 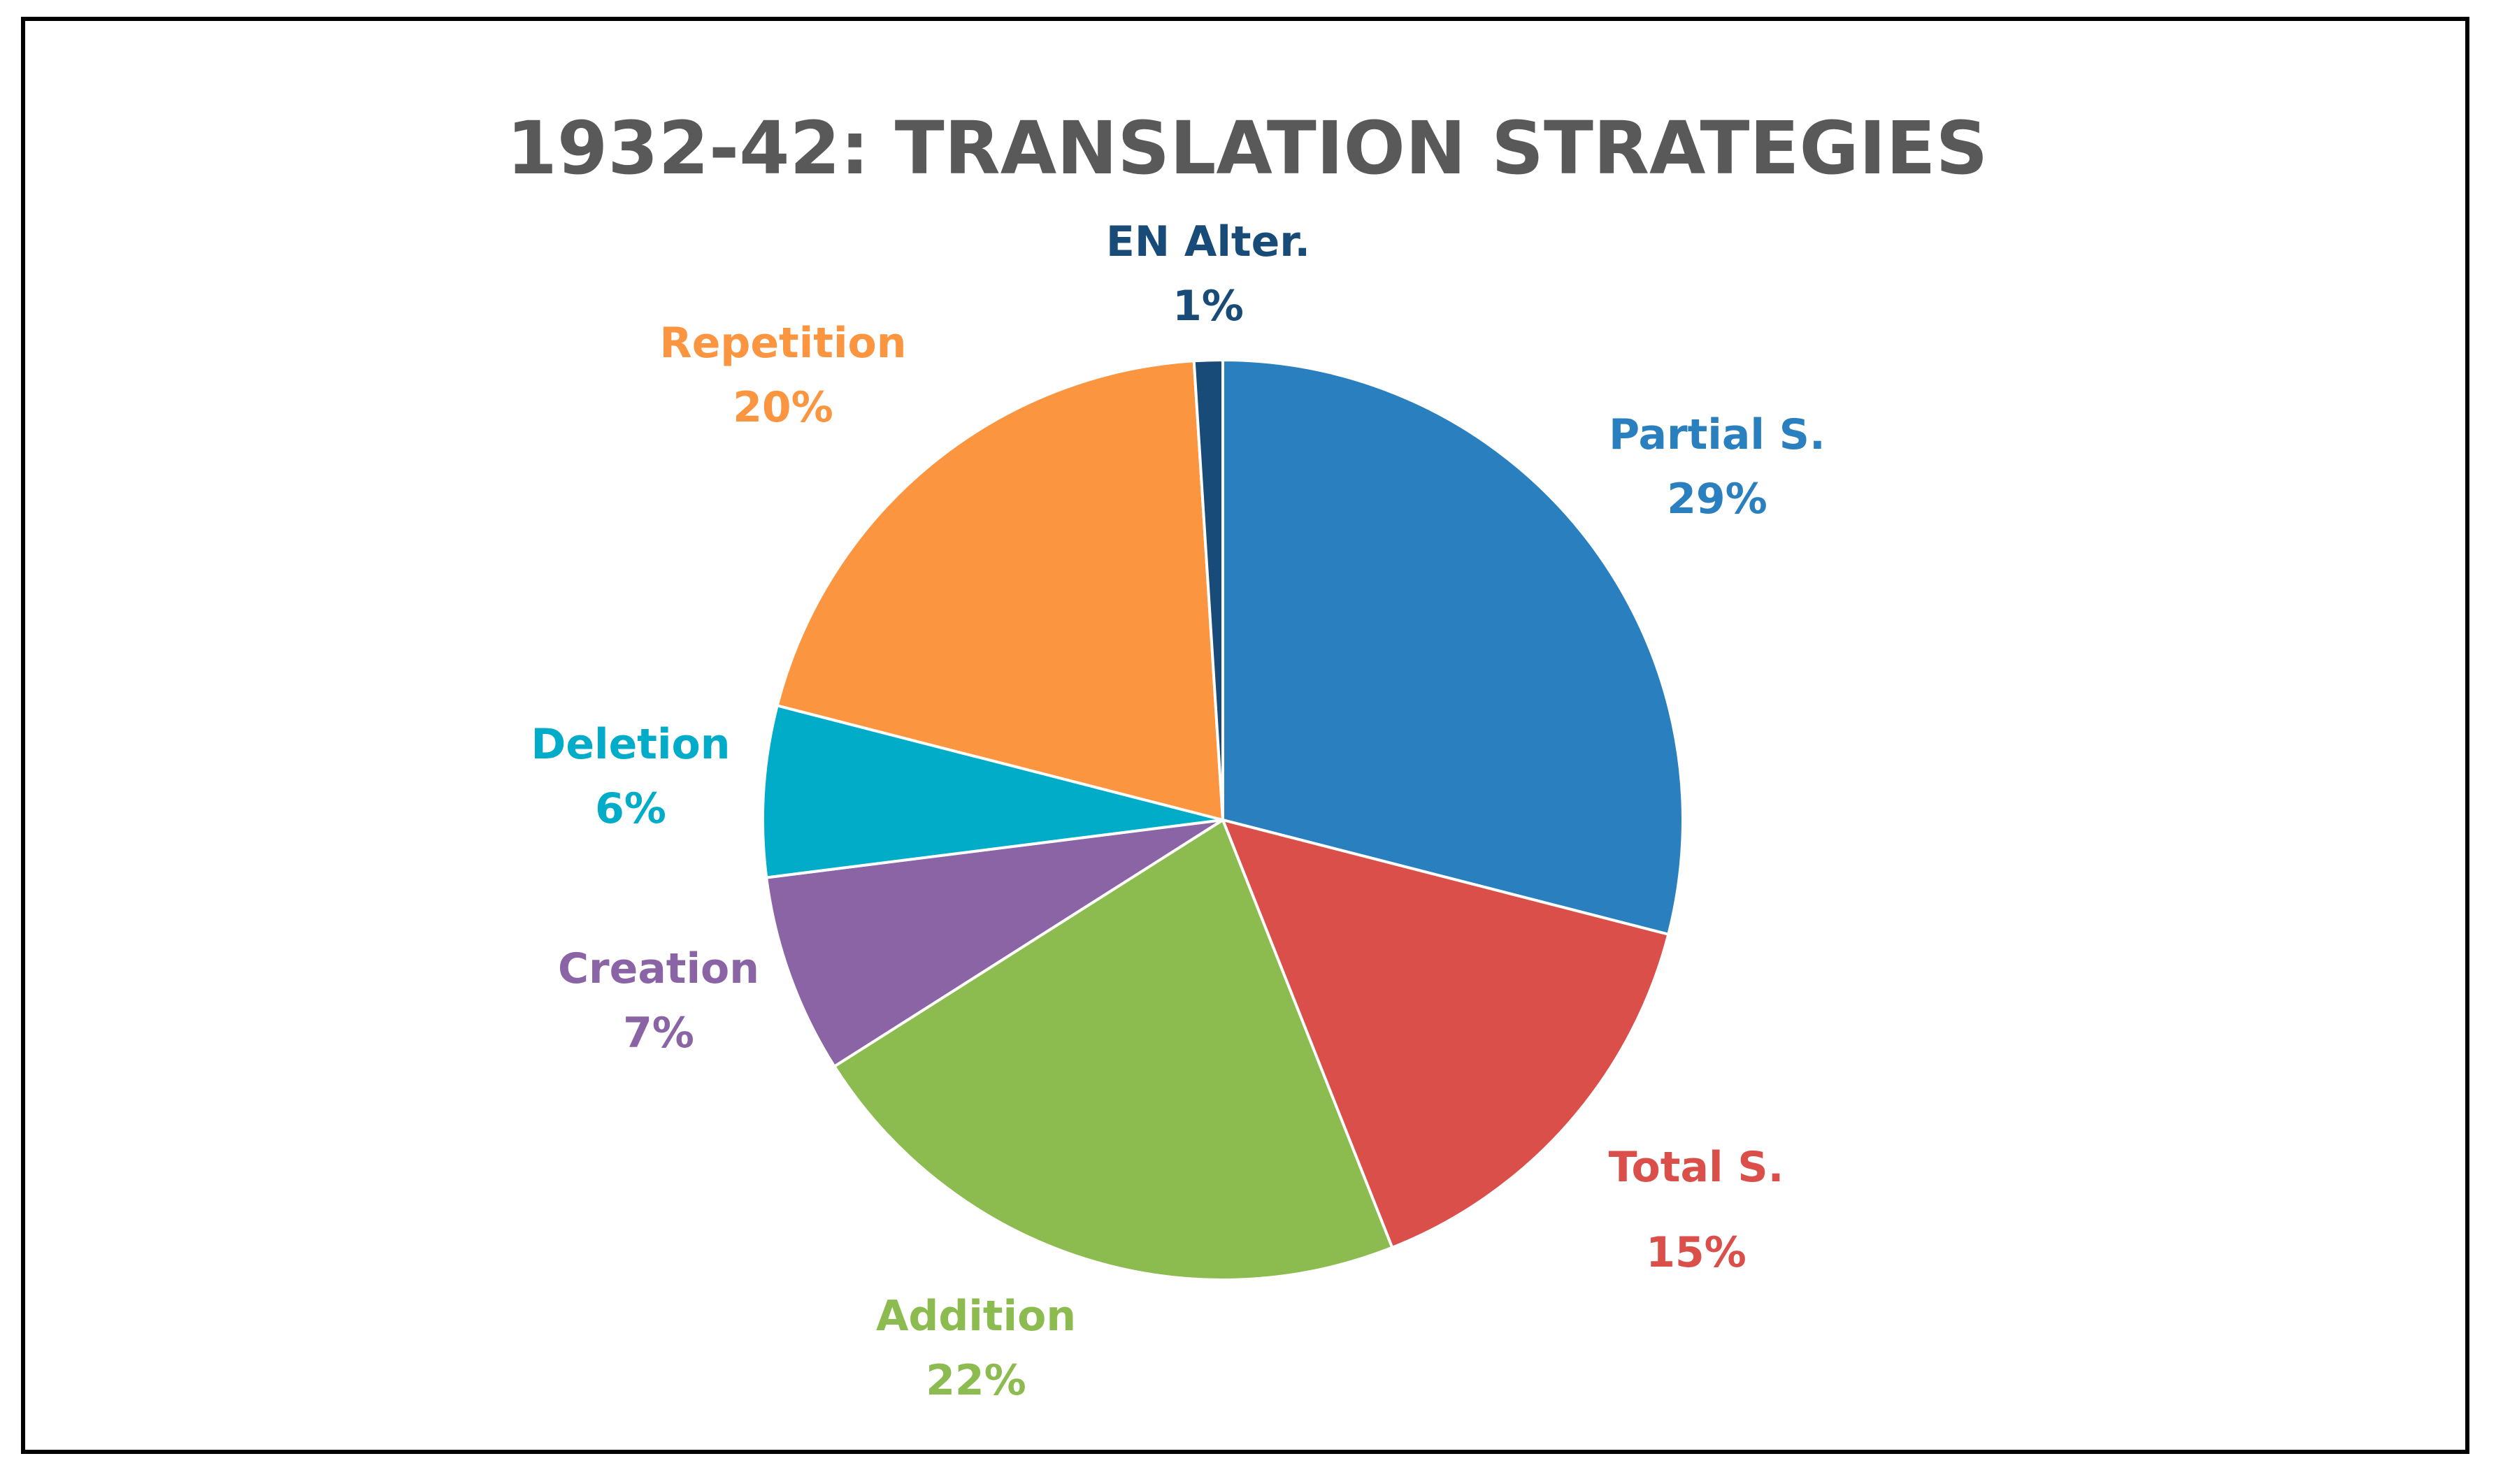 What do you see at coordinates (1452, 647) in the screenshot?
I see `pie-slice-partial-s` at bounding box center [1452, 647].